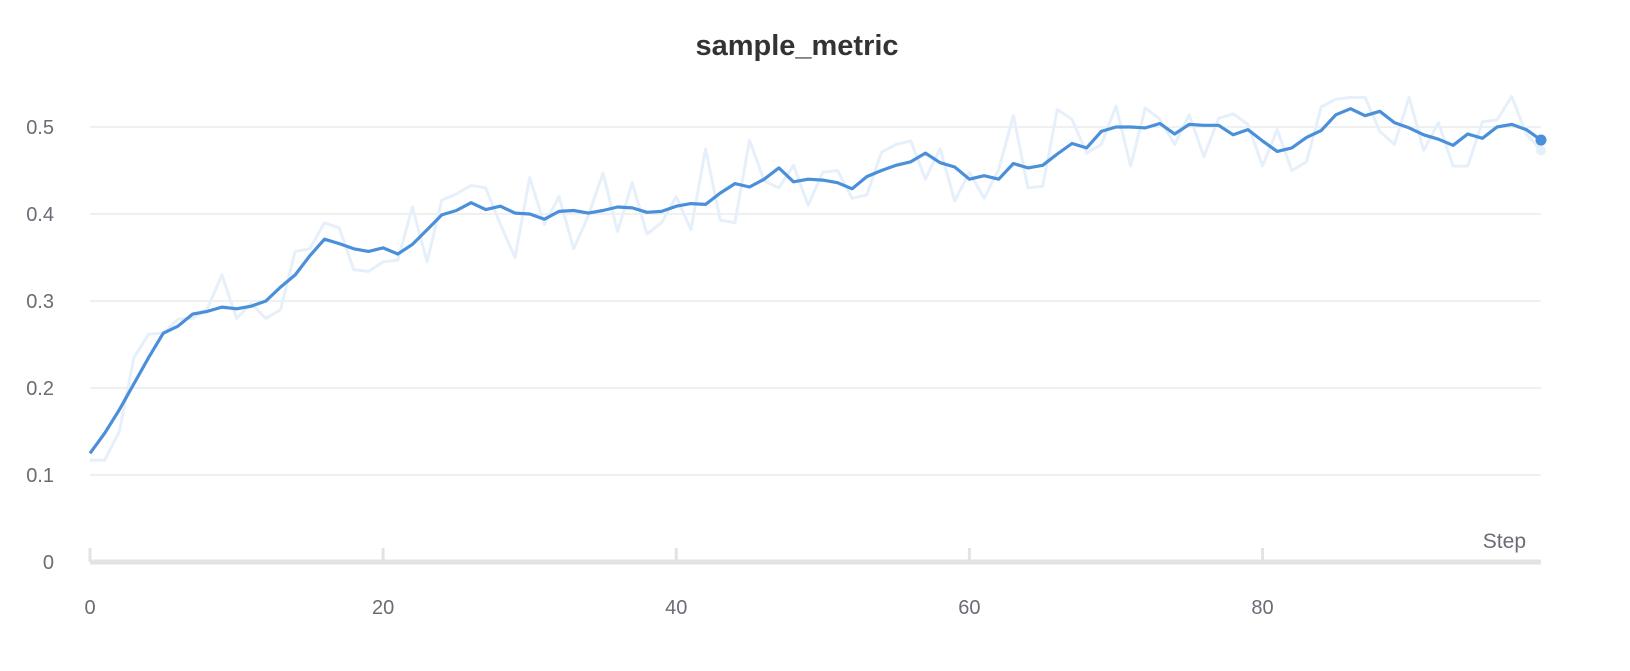 The height and width of the screenshot is (671, 1630). I want to click on x-tick-label: 80, so click(1262, 608).